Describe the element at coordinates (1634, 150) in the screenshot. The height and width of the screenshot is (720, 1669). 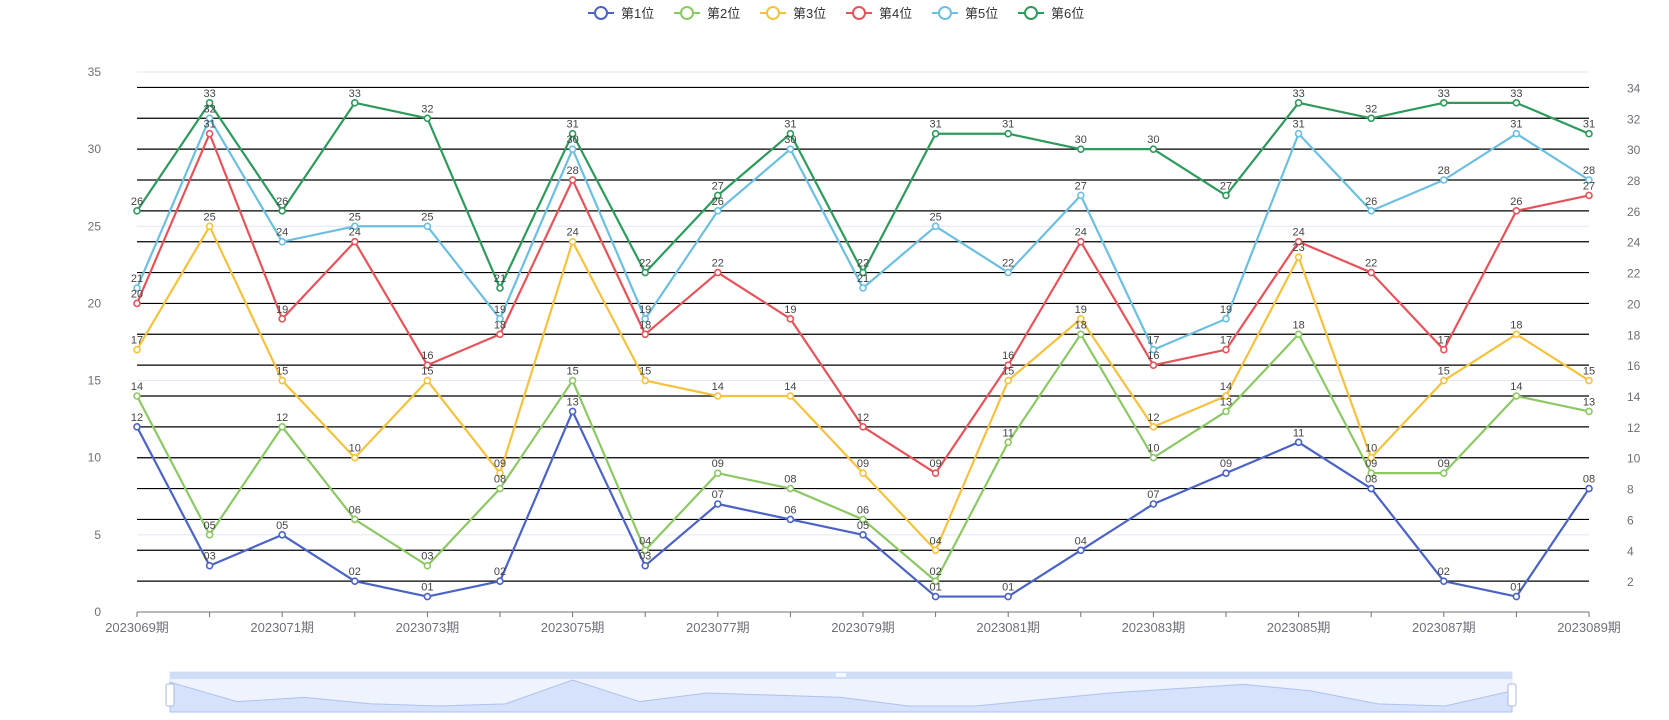
I see `y-right-tick-label: 30` at that location.